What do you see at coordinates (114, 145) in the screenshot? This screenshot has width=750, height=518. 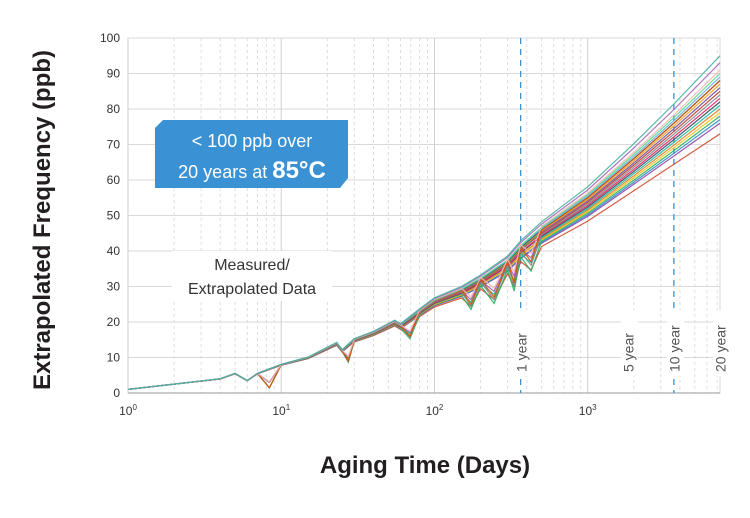 I see `y-tick-label: 70` at bounding box center [114, 145].